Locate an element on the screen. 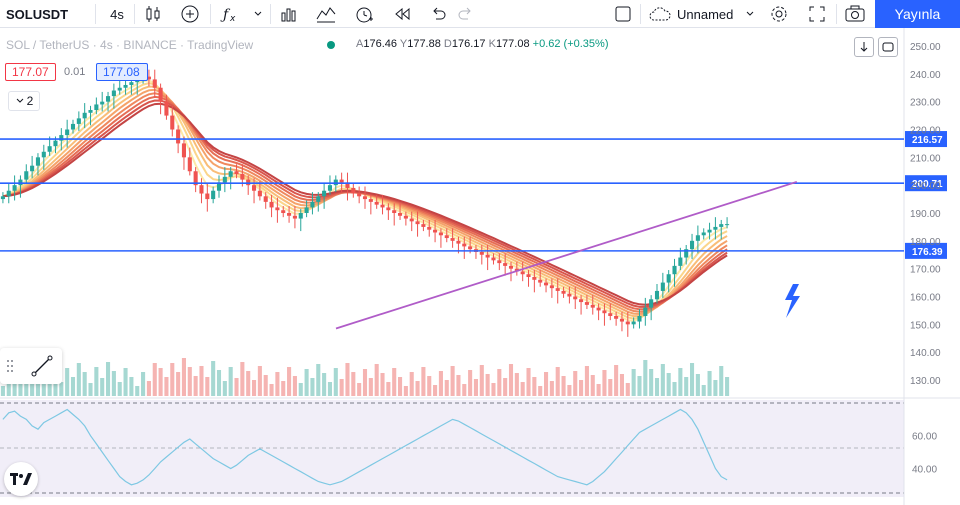 The image size is (960, 505). trendline is located at coordinates (566, 255).